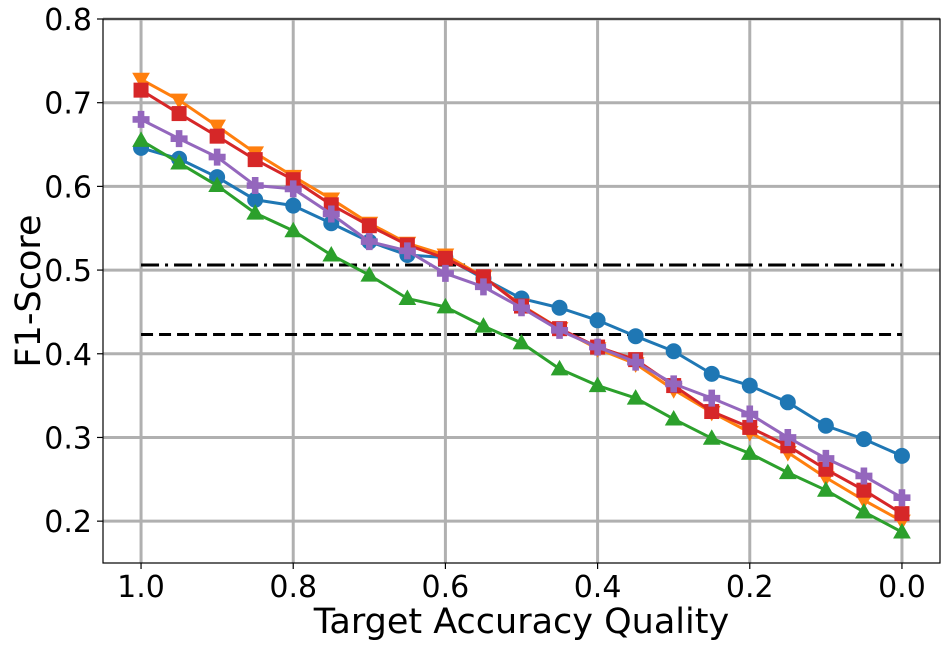 Image resolution: width=947 pixels, height=646 pixels. I want to click on y-tick-label: 0.3, so click(68, 438).